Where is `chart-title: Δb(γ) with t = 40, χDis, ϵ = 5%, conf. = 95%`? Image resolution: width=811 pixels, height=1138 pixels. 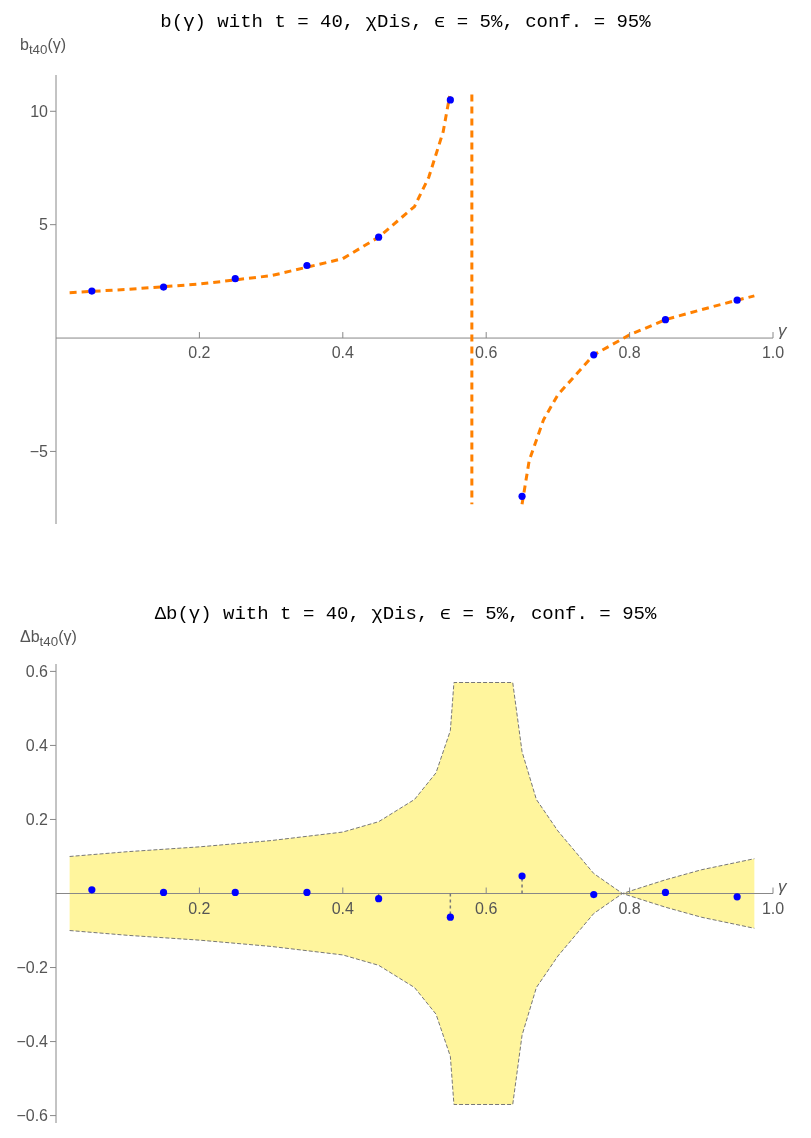
chart-title: Δb(γ) with t = 40, χDis, ϵ = 5%, conf. = 95% is located at coordinates (405, 614).